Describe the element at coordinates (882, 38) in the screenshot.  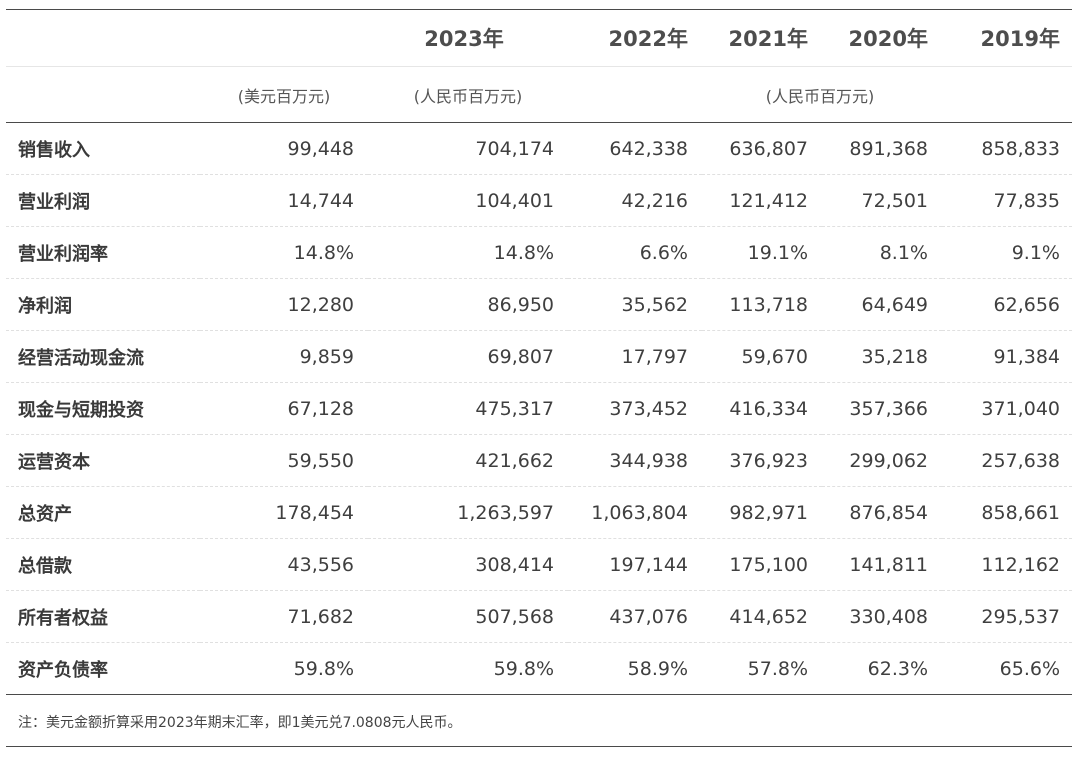
I see `year-2020-header: 2020年` at that location.